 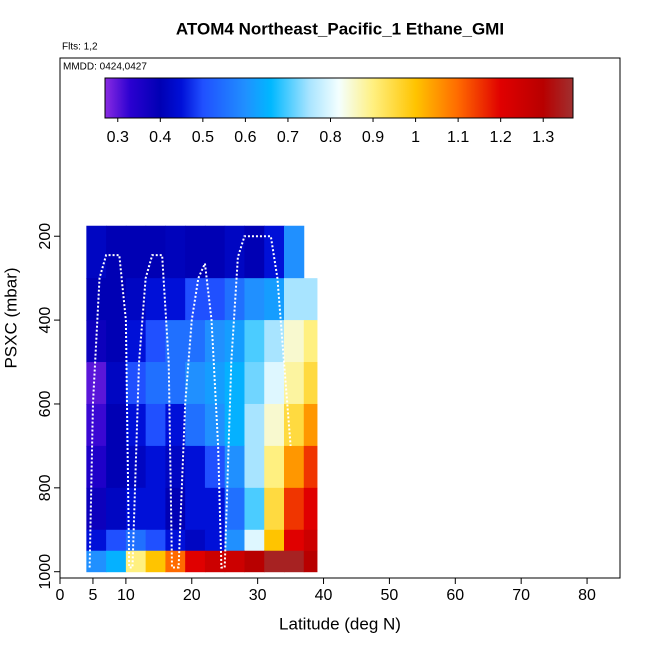 What do you see at coordinates (501, 137) in the screenshot?
I see `colorbar-tick-label: 1.2` at bounding box center [501, 137].